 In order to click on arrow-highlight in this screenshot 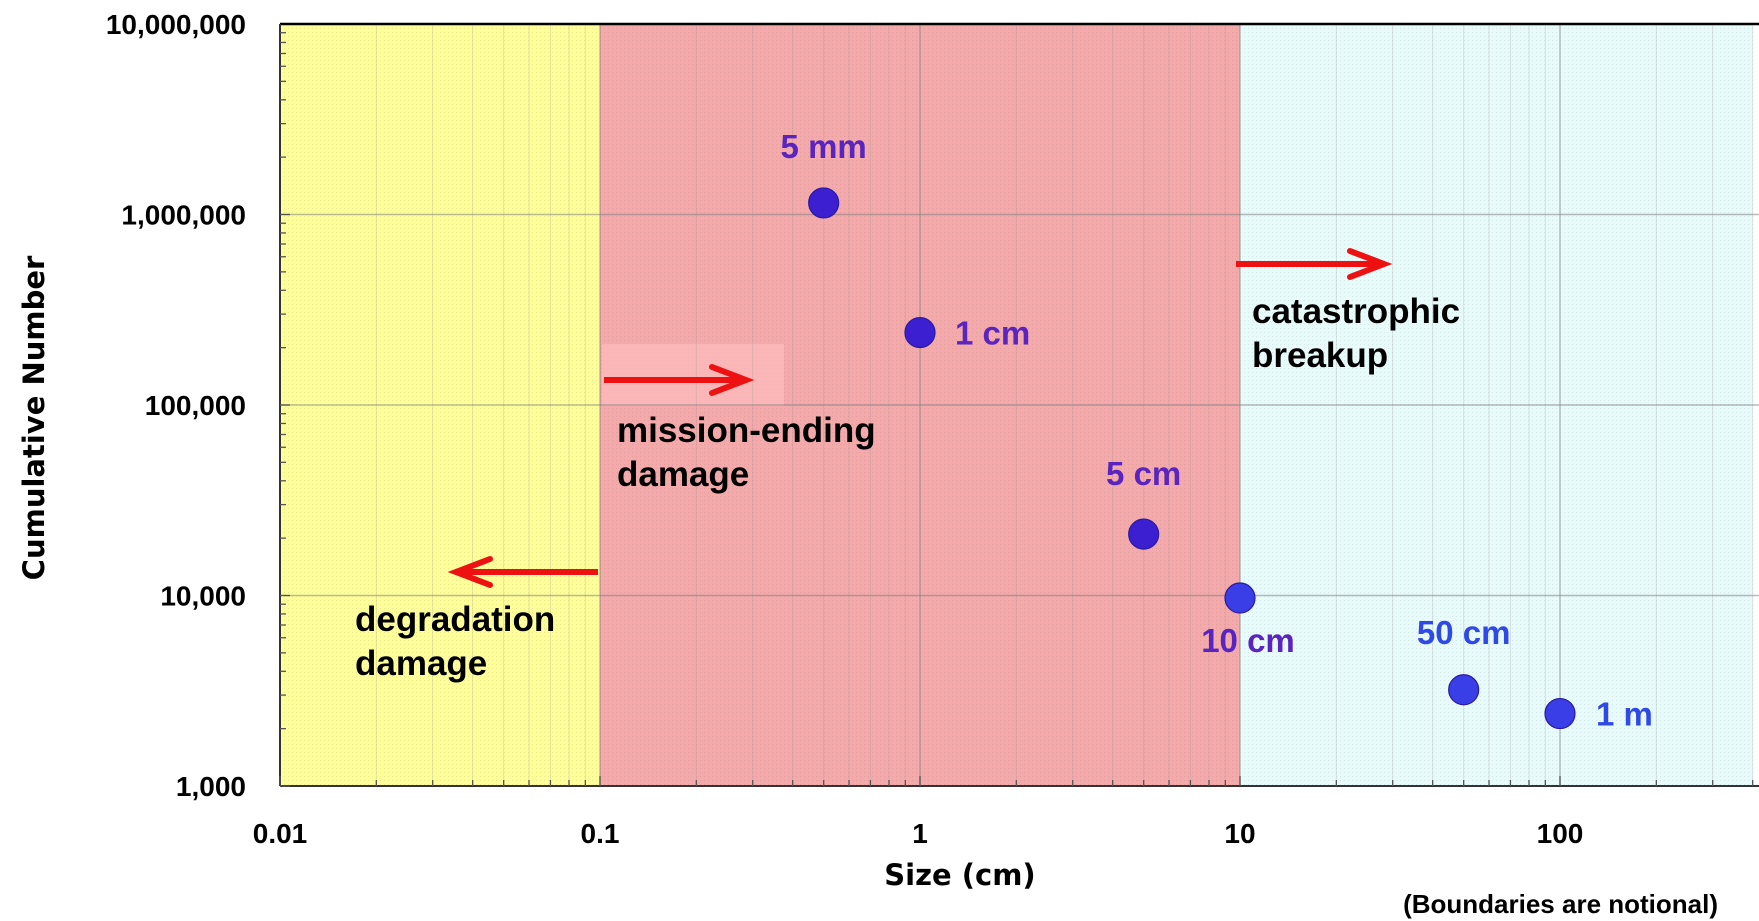, I will do `click(693, 375)`.